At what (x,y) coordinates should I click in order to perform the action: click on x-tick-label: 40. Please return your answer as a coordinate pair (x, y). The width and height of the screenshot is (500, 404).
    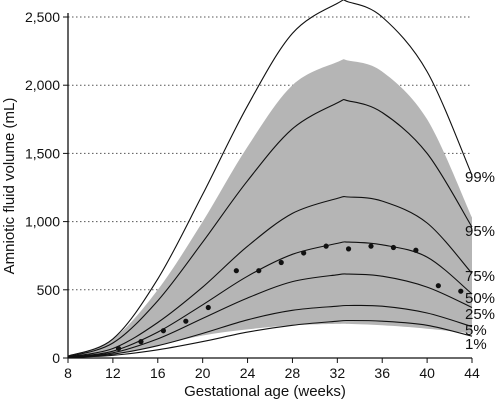
    Looking at the image, I should click on (427, 373).